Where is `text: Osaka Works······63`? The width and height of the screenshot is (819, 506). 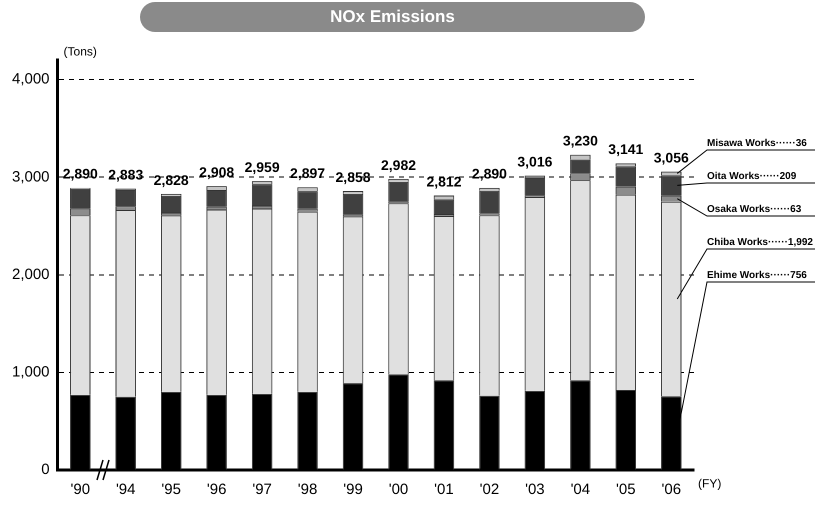
text: Osaka Works······63 is located at coordinates (754, 209).